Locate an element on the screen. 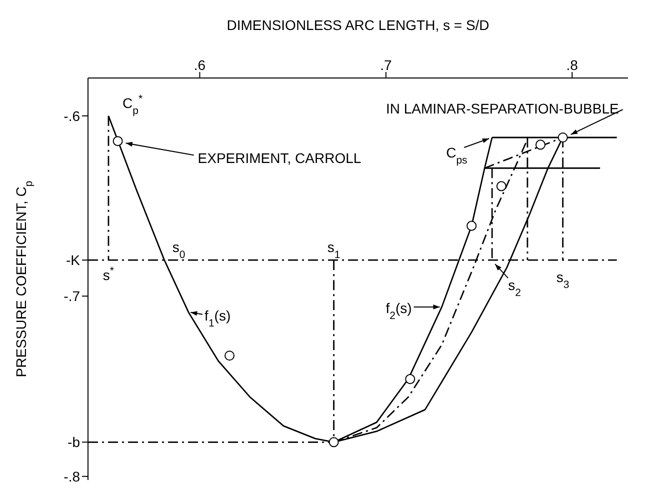  x-axis-title: DIMENSIONLESS ARC LENGTH, s = S/D is located at coordinates (358, 25).